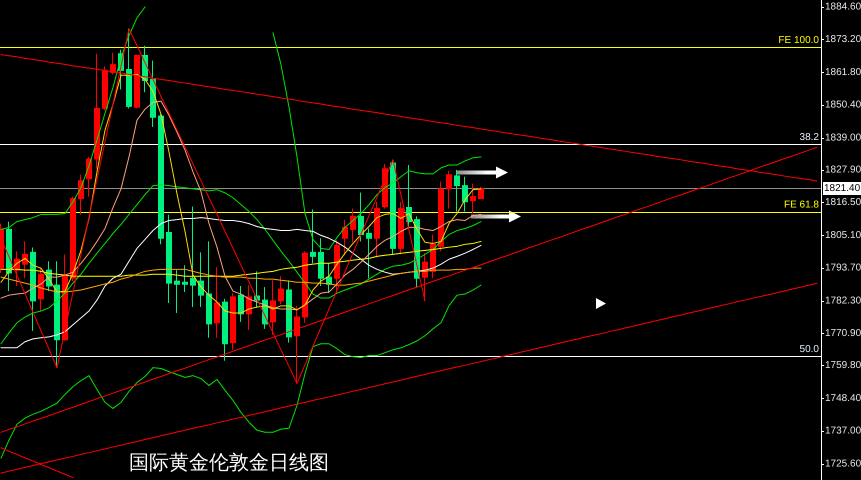 The image size is (861, 480). I want to click on y-tick-label: 1770.90, so click(843, 334).